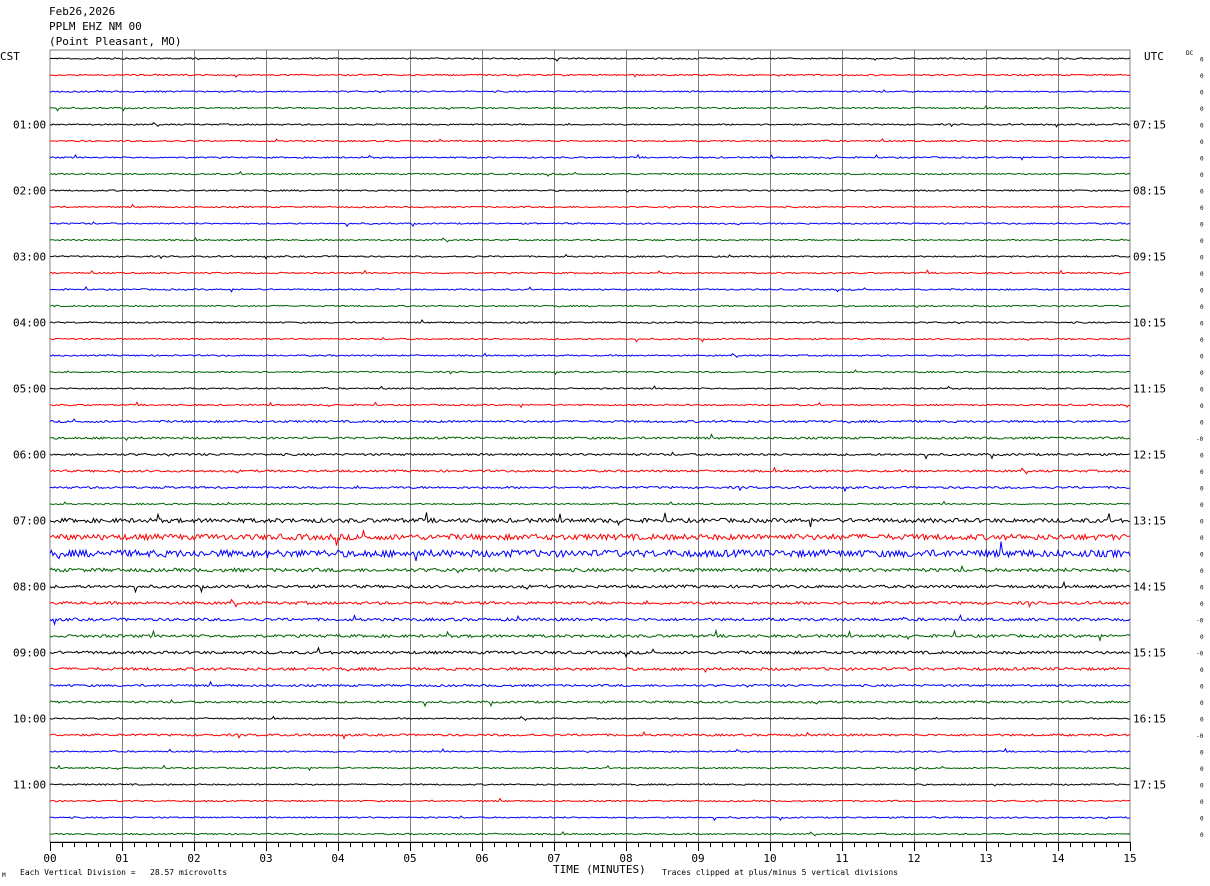  What do you see at coordinates (1149, 455) in the screenshot?
I see `right-hour-label: 12:15` at bounding box center [1149, 455].